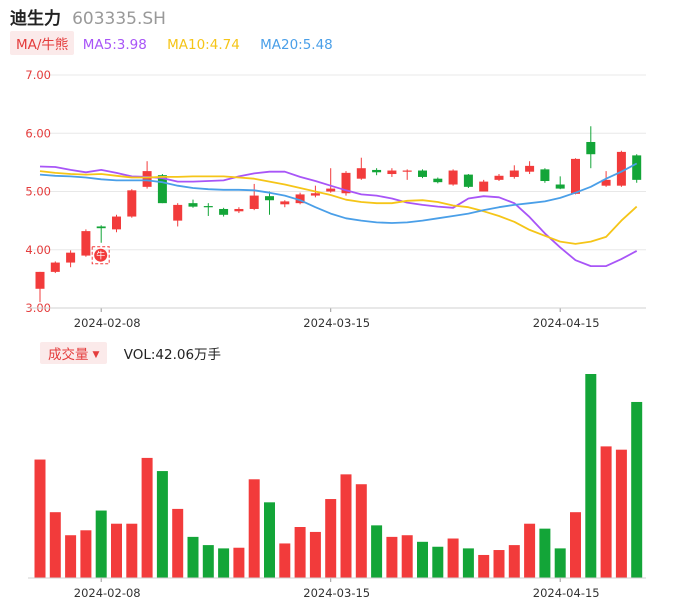 The image size is (686, 606). Describe the element at coordinates (96, 355) in the screenshot. I see `dropdown-arrow-icon: ▼` at that location.